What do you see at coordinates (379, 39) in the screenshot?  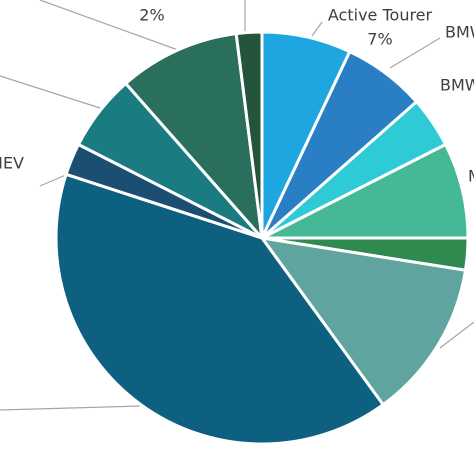 I see `value-label: 7%` at bounding box center [379, 39].